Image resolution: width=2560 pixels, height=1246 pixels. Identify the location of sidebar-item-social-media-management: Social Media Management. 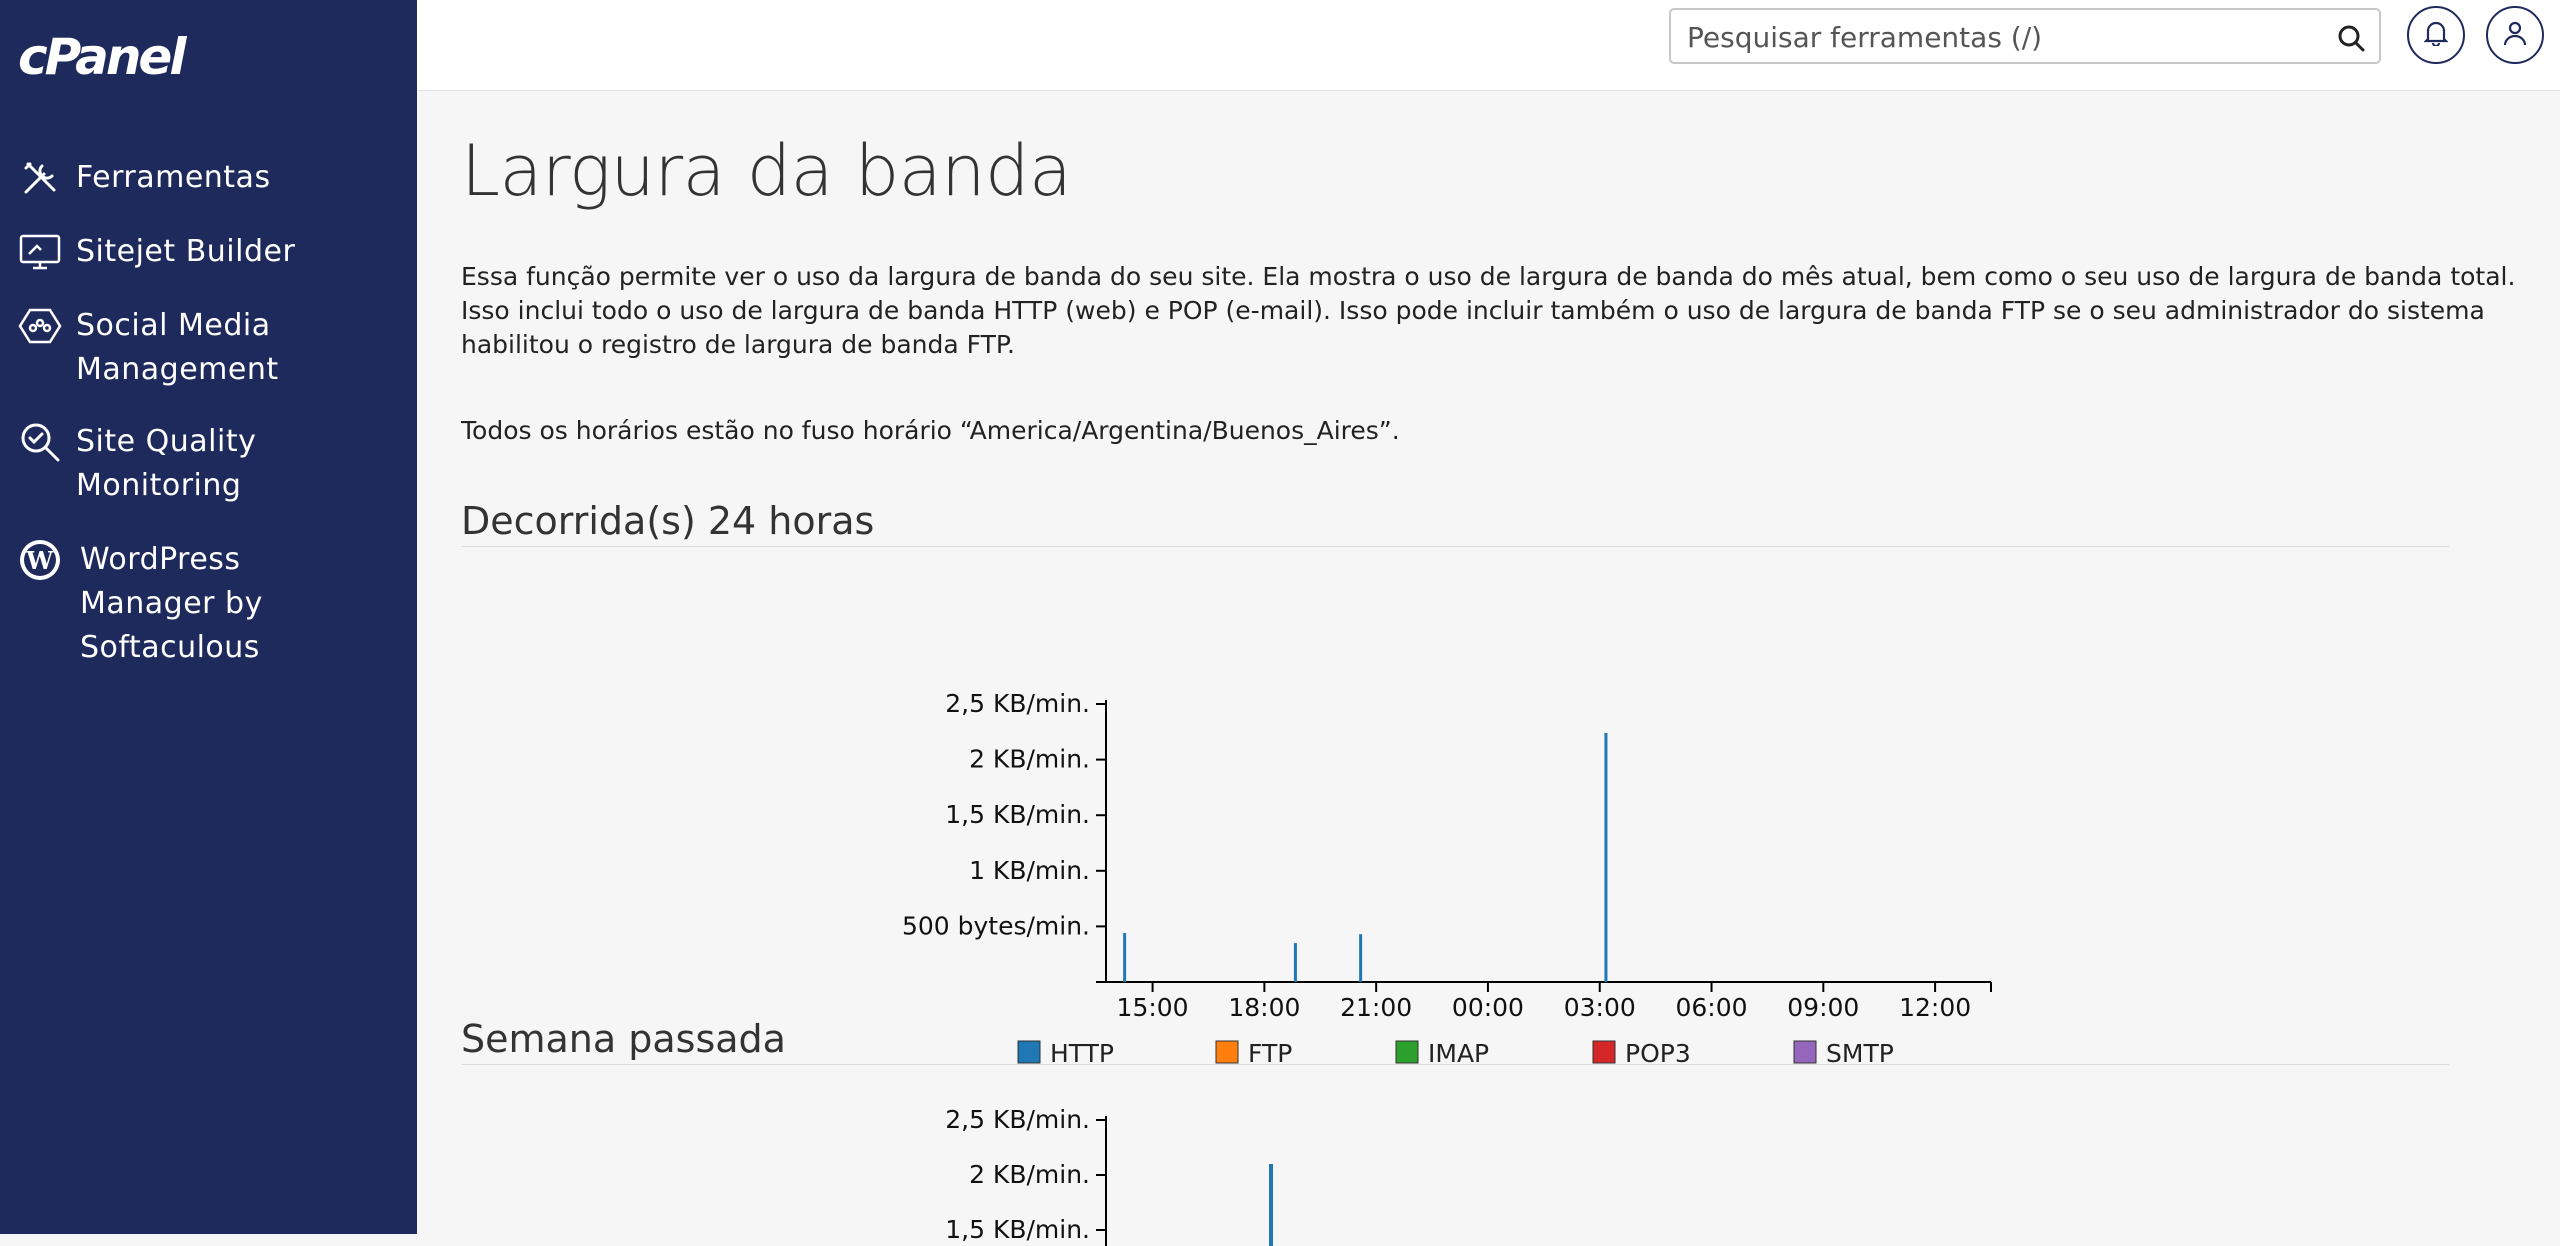
(212, 348).